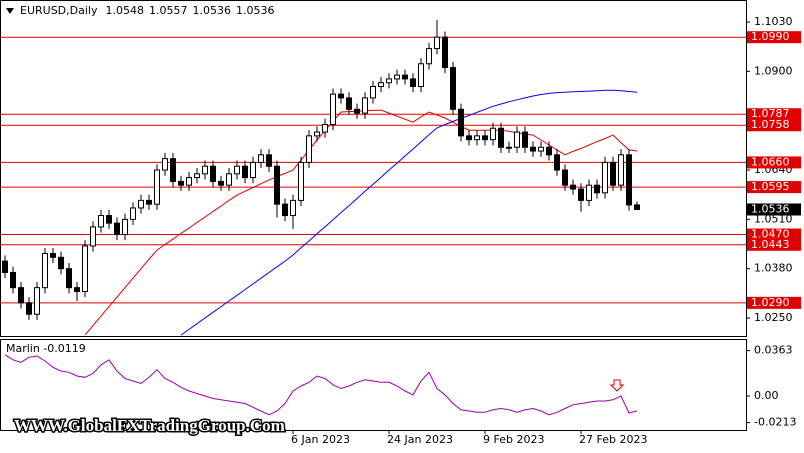 The image size is (804, 453). I want to click on menu-triangle, so click(10, 11).